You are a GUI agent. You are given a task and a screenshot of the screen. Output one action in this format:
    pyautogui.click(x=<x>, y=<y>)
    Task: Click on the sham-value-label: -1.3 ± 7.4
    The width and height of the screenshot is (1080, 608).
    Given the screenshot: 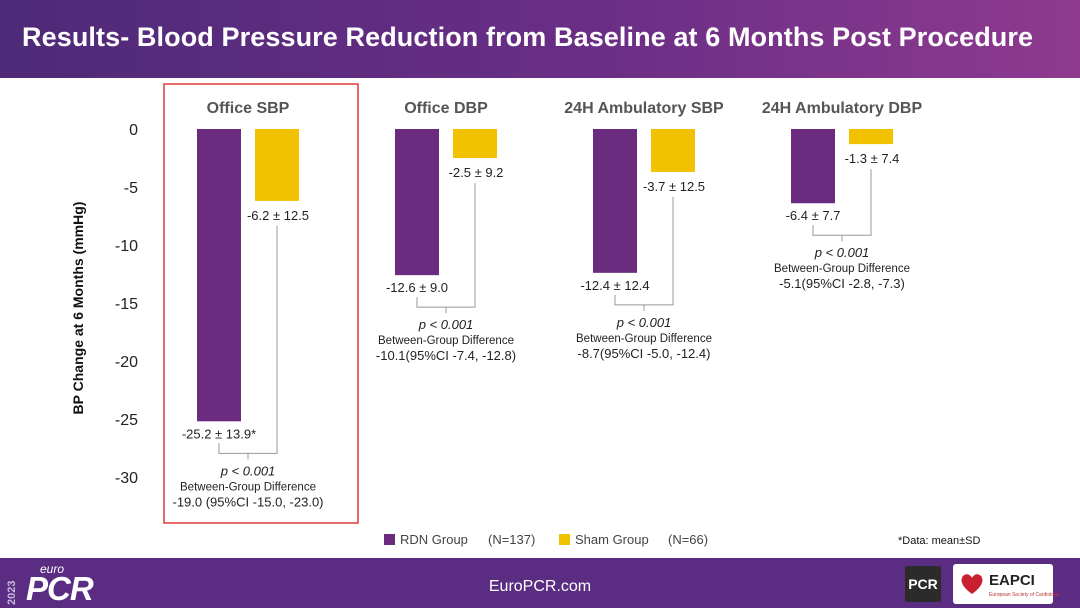 What is the action you would take?
    pyautogui.click(x=872, y=158)
    